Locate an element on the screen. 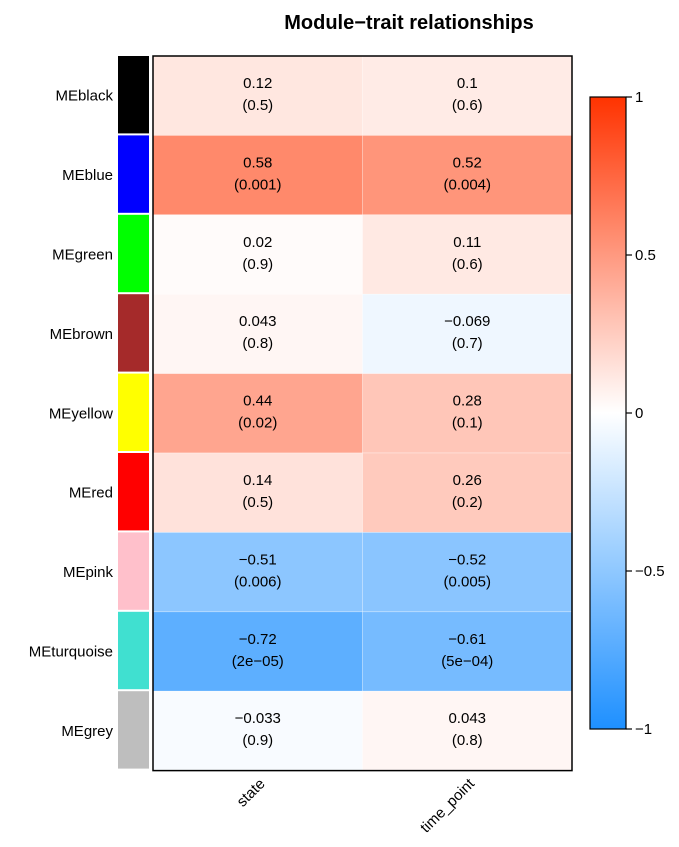 The image size is (679, 847). colorbar-tick-label: −1 is located at coordinates (643, 729).